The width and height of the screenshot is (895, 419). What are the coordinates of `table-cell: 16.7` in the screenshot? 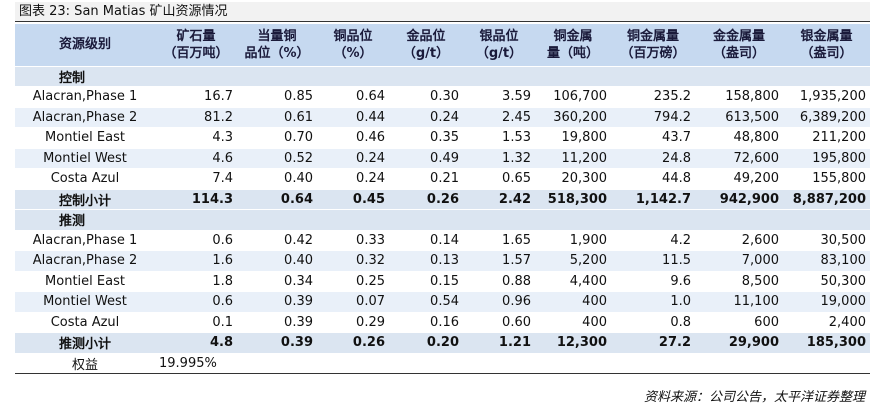 It's located at (196, 97).